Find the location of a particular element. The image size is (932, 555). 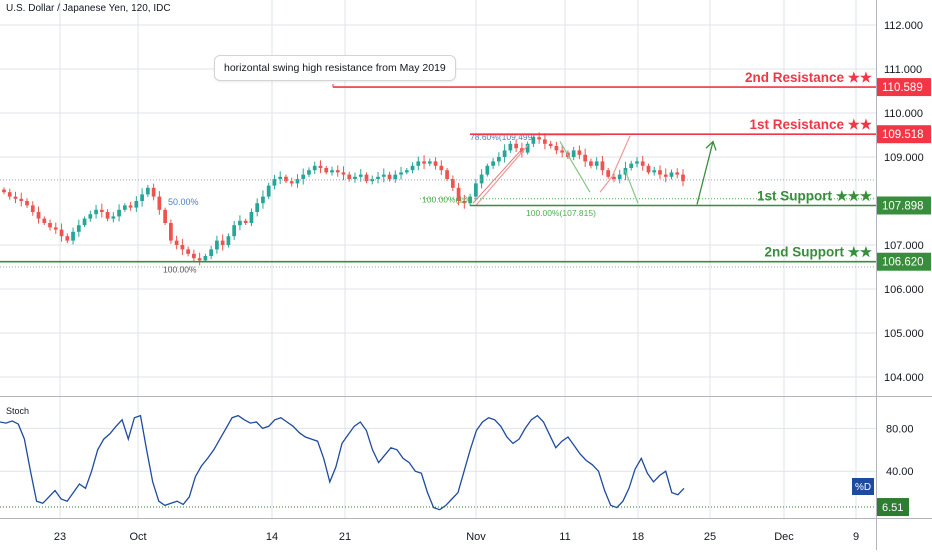

time-tick-label: Dec is located at coordinates (784, 537).